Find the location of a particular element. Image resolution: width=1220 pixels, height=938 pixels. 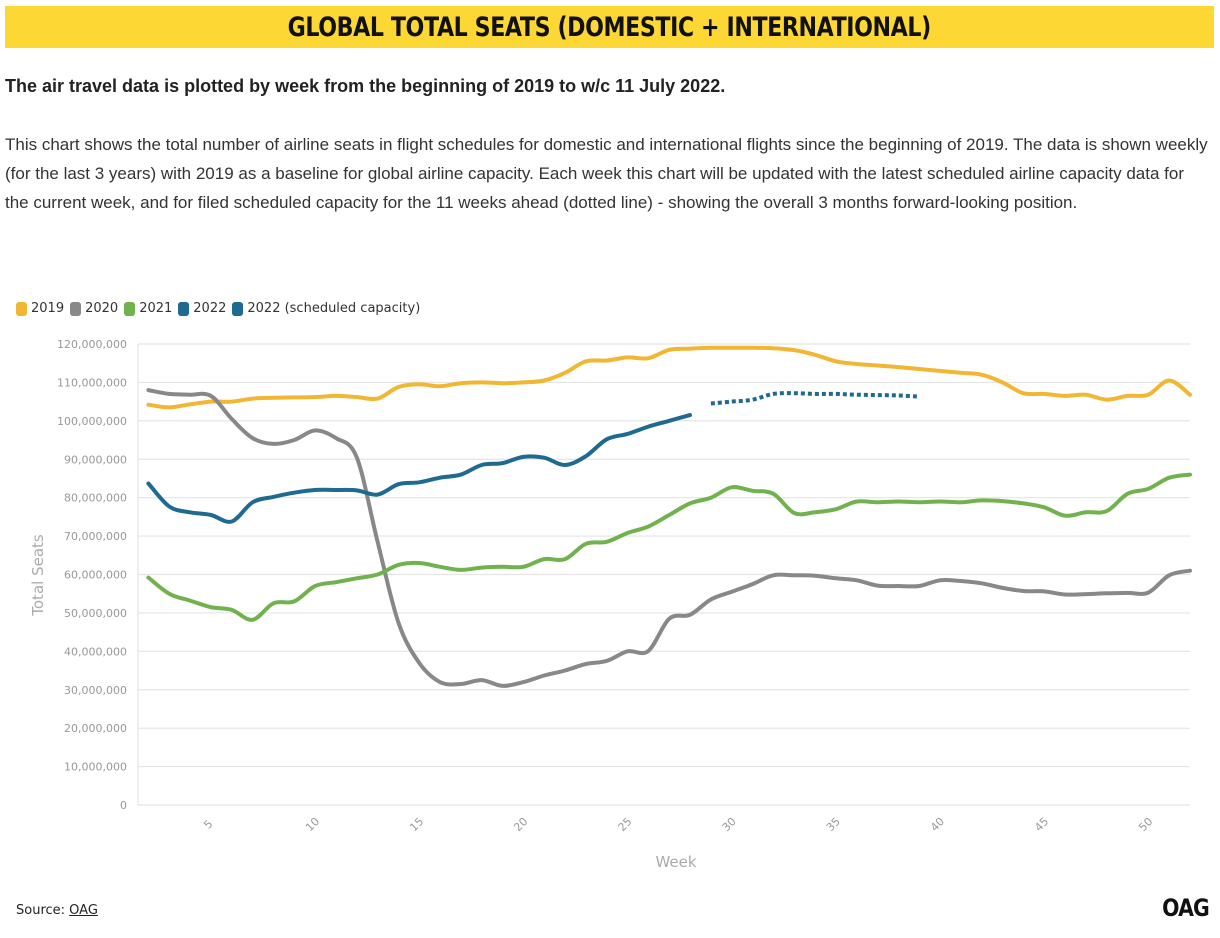

x-tick-label: 35 is located at coordinates (833, 824).